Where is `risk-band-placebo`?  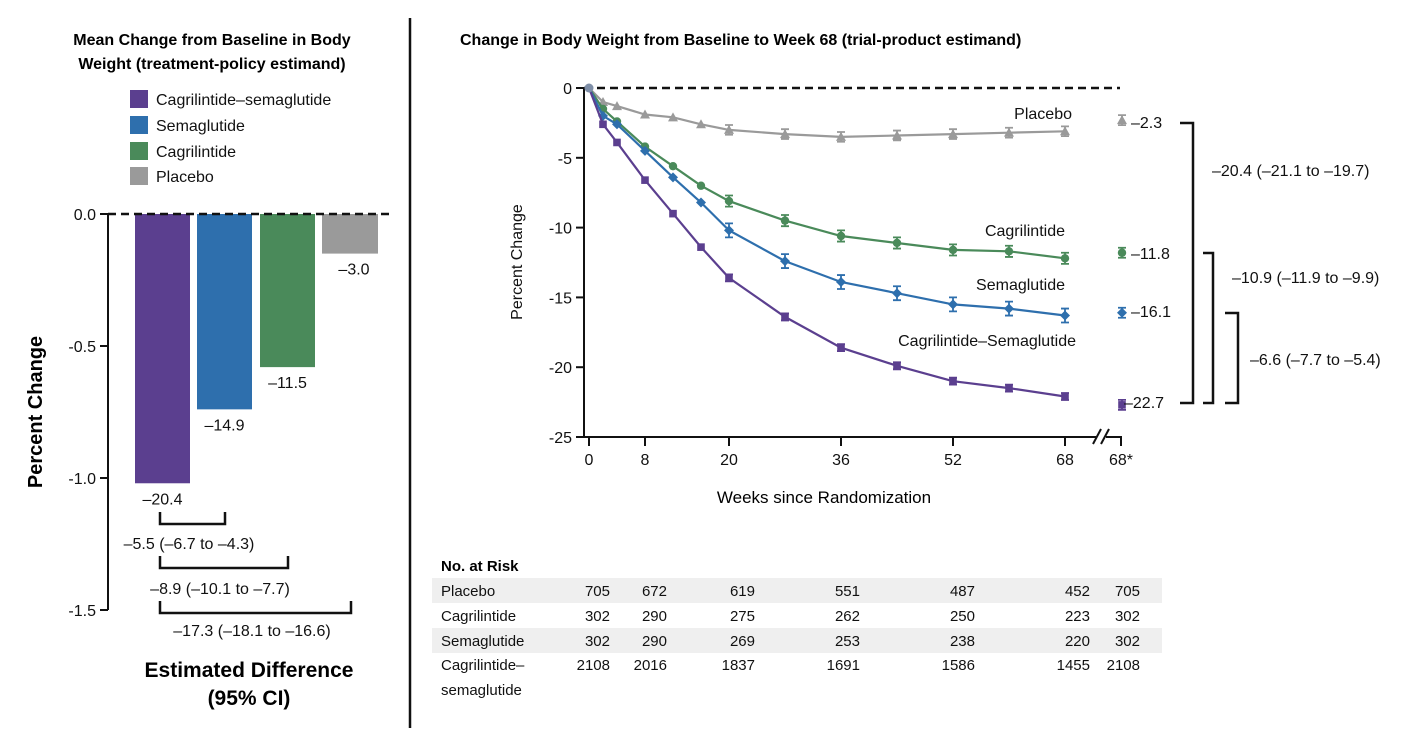 risk-band-placebo is located at coordinates (797, 590).